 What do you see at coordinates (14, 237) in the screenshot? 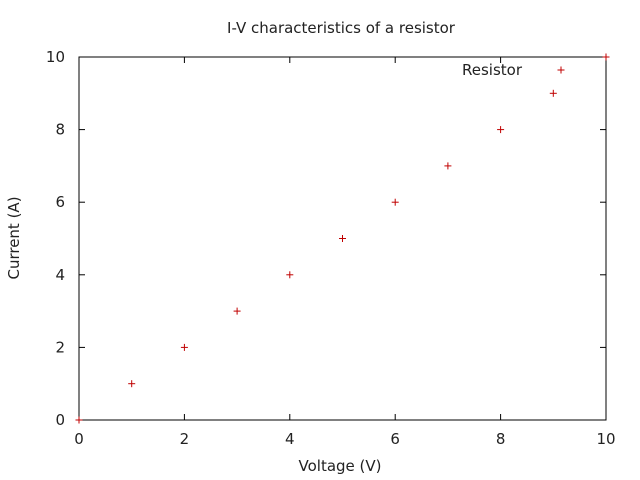
I see `y-axis-label: Current (A)` at bounding box center [14, 237].